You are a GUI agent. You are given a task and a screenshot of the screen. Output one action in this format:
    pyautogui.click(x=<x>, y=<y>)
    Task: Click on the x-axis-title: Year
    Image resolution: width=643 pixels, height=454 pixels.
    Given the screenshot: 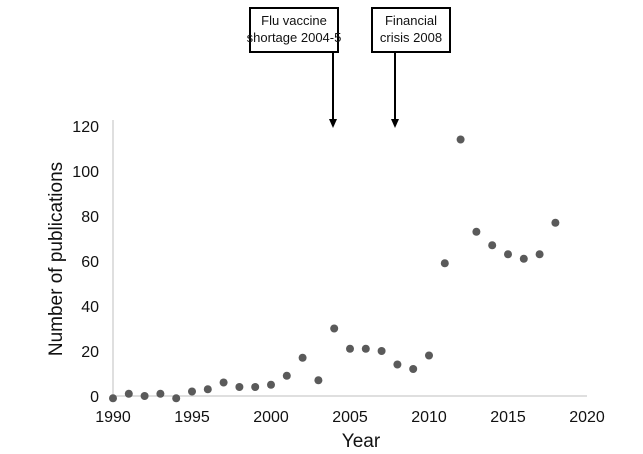 What is the action you would take?
    pyautogui.click(x=361, y=441)
    